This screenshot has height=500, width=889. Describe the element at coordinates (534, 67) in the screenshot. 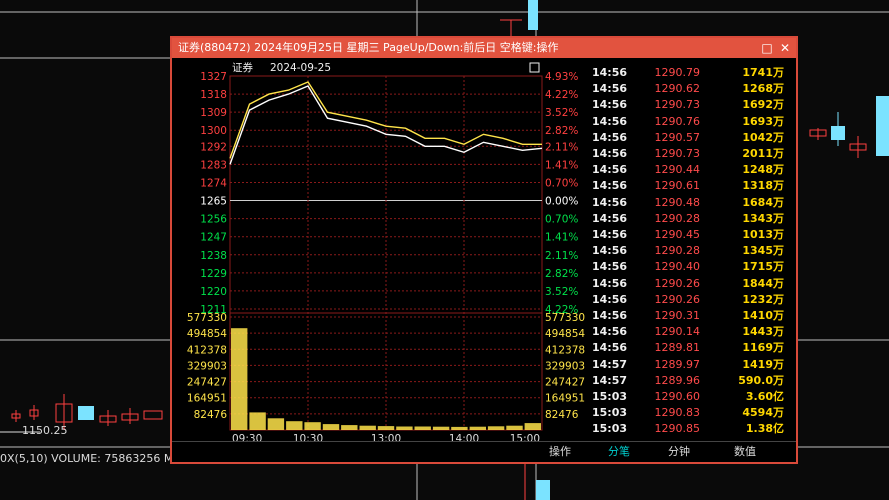

I see `chart-mode-icon` at that location.